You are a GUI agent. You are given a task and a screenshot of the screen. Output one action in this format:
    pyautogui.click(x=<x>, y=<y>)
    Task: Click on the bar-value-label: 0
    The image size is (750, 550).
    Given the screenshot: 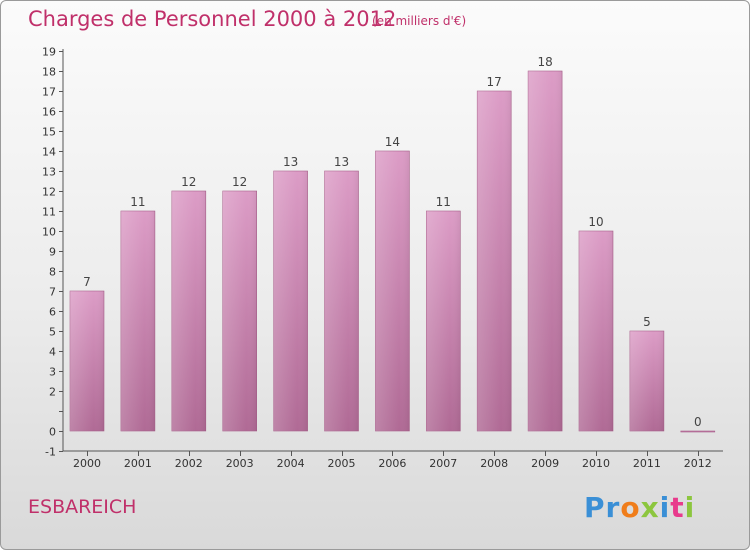 What is the action you would take?
    pyautogui.click(x=698, y=422)
    